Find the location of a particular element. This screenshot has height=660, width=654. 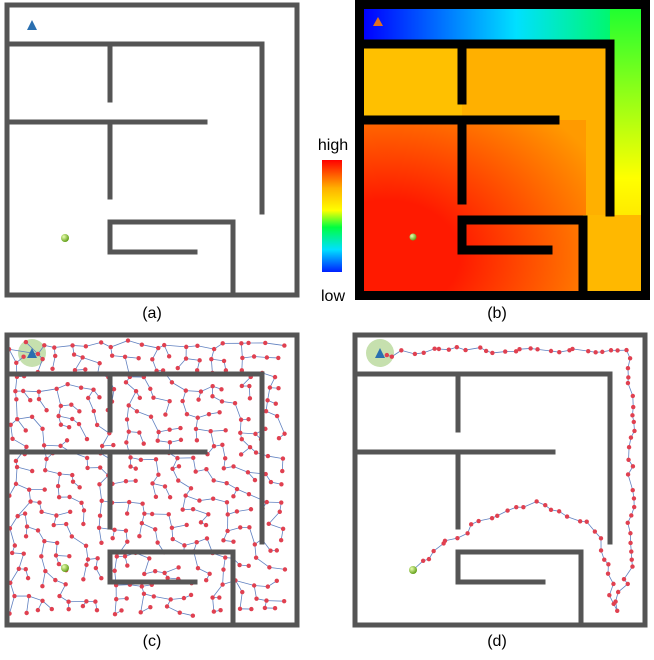

caption: (a) is located at coordinates (152, 313).